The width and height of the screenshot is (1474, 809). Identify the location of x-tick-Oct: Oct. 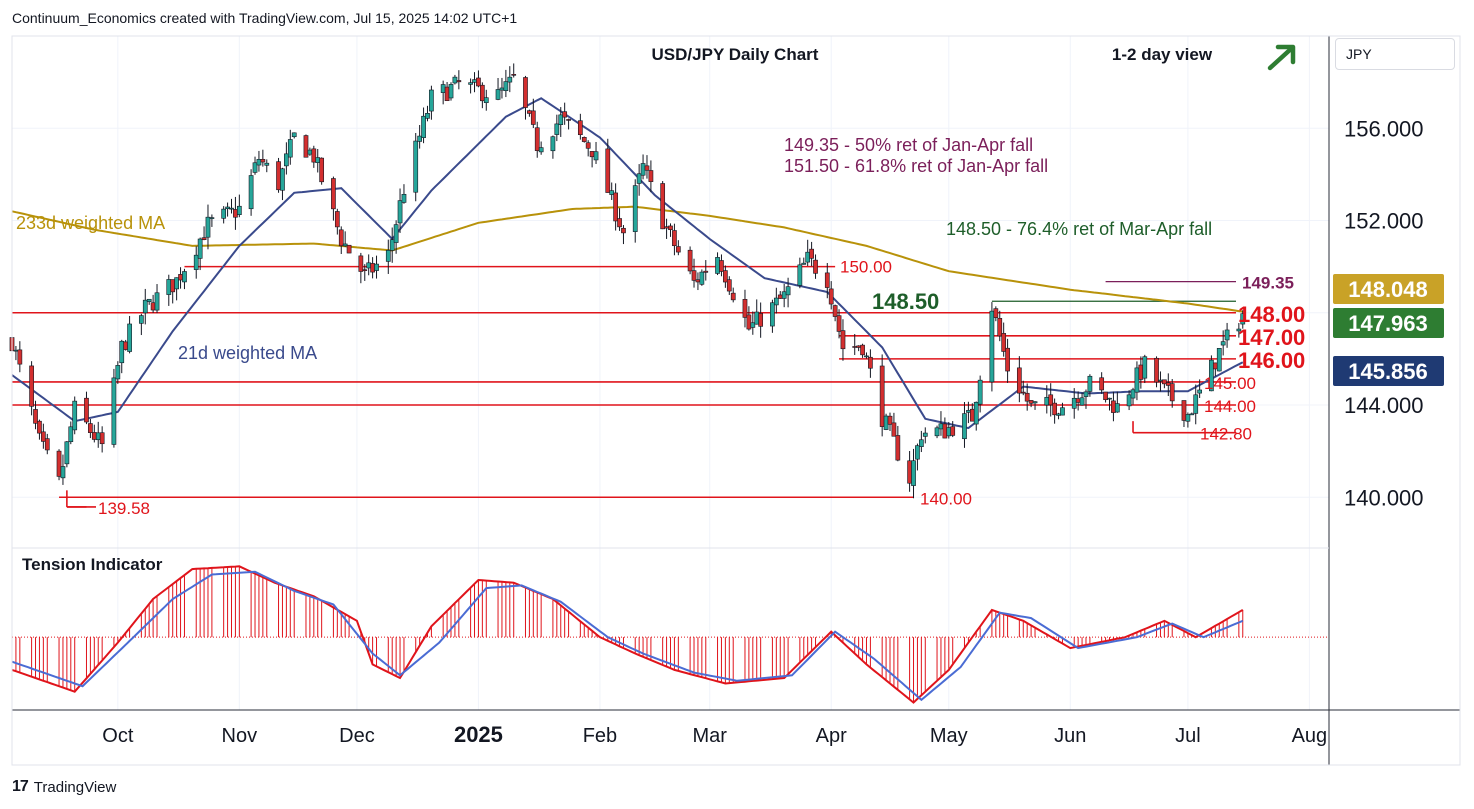
(118, 736).